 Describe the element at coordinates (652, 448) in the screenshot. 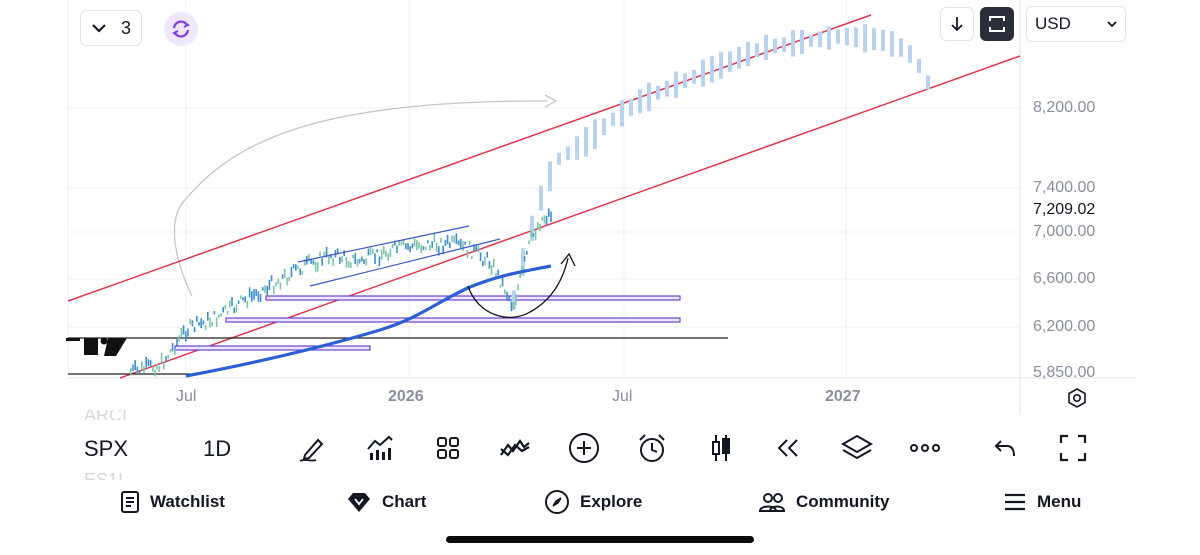

I see `alert-button` at that location.